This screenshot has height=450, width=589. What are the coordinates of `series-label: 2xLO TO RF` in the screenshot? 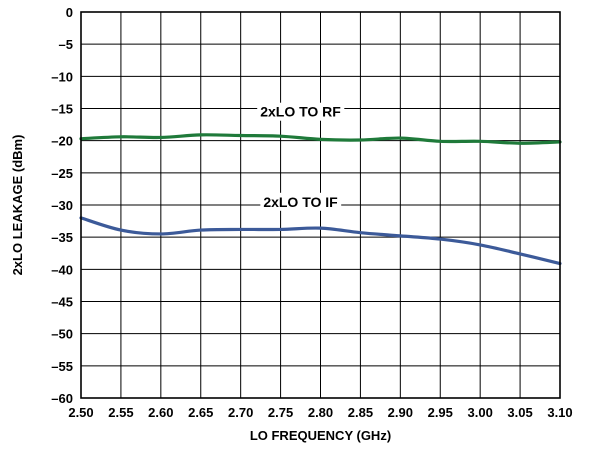 It's located at (300, 112).